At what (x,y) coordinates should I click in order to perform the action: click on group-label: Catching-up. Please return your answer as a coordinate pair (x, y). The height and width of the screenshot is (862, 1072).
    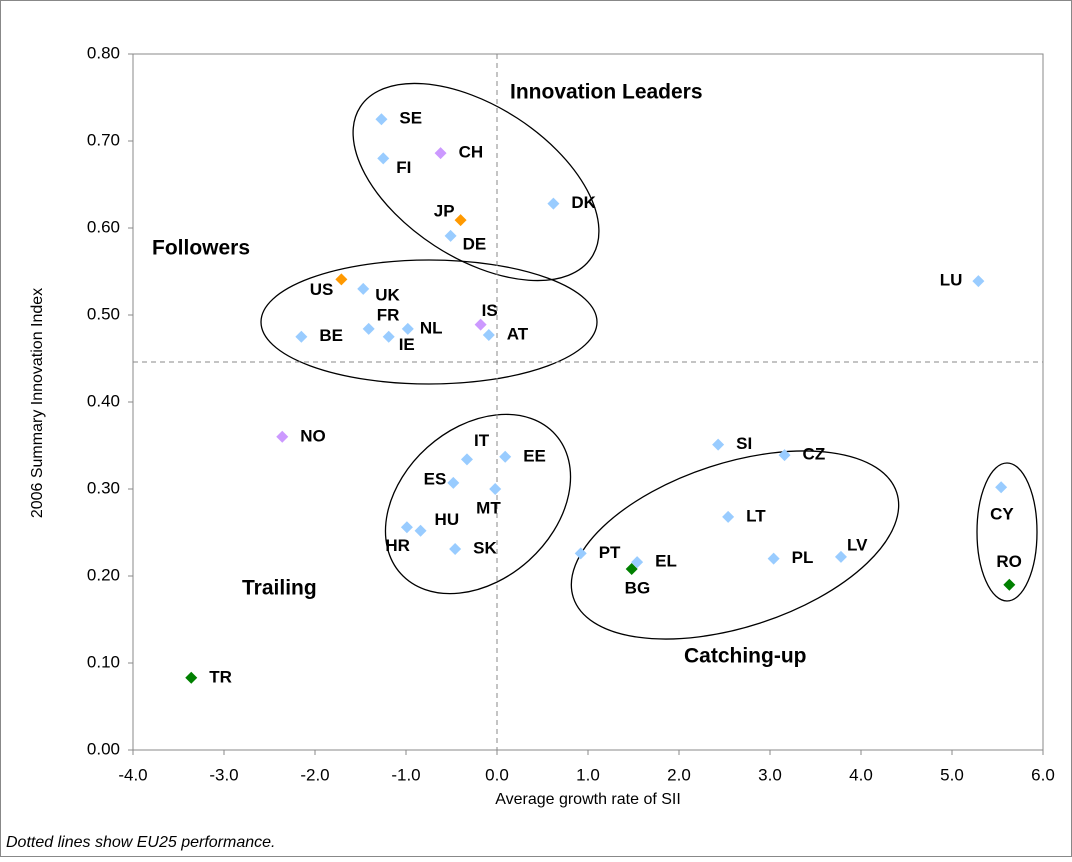
    Looking at the image, I should click on (745, 656).